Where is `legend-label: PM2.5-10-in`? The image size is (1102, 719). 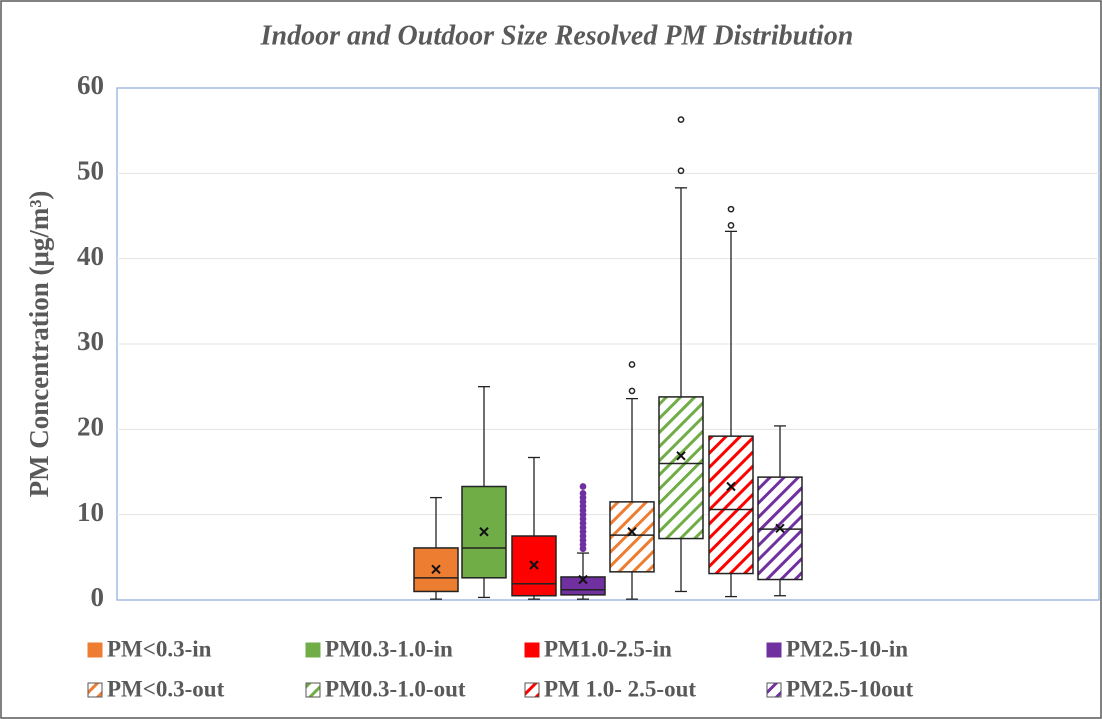
legend-label: PM2.5-10-in is located at coordinates (847, 648).